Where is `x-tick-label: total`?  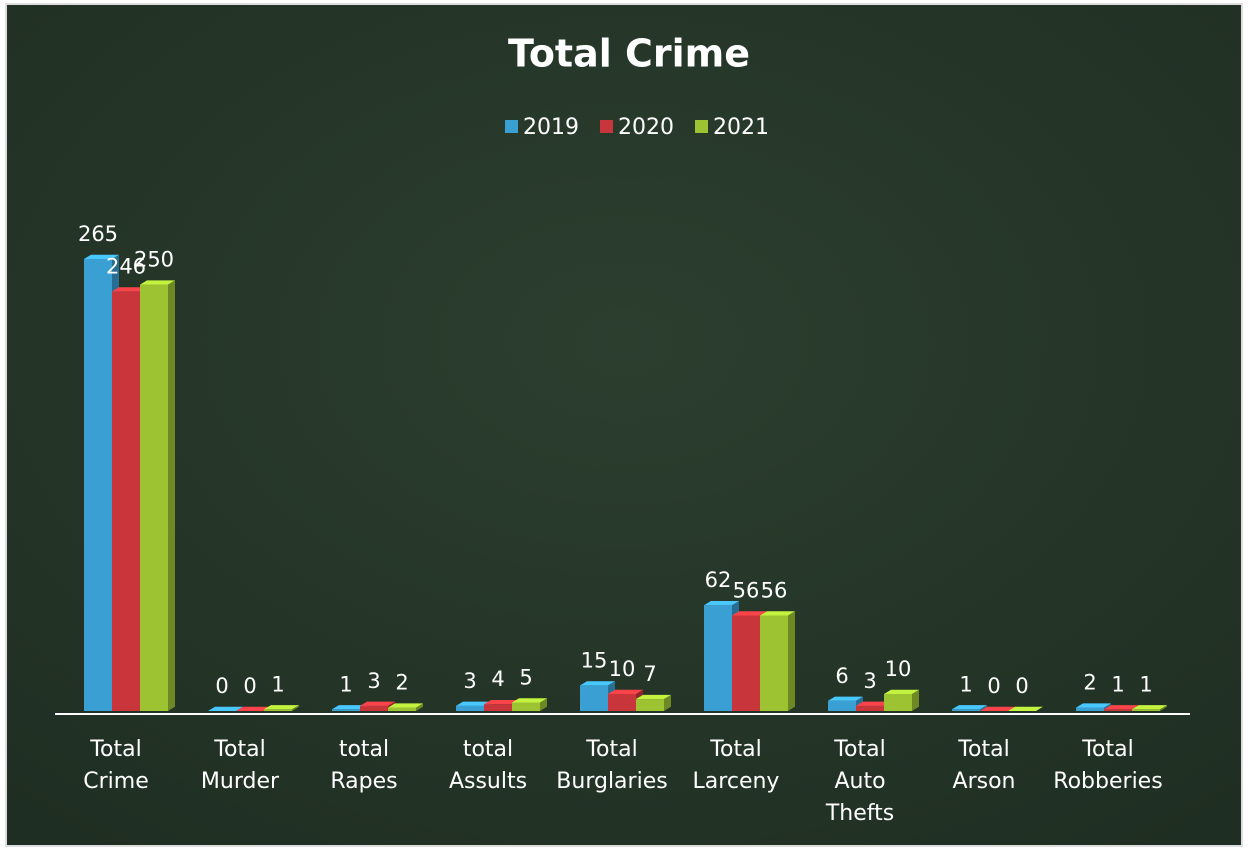
x-tick-label: total is located at coordinates (488, 749).